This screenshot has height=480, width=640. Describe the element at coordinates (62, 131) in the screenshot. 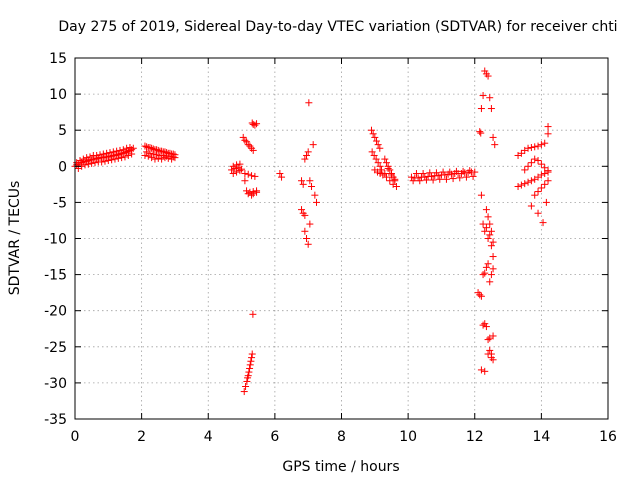

I see `y-tick-label: 5` at that location.